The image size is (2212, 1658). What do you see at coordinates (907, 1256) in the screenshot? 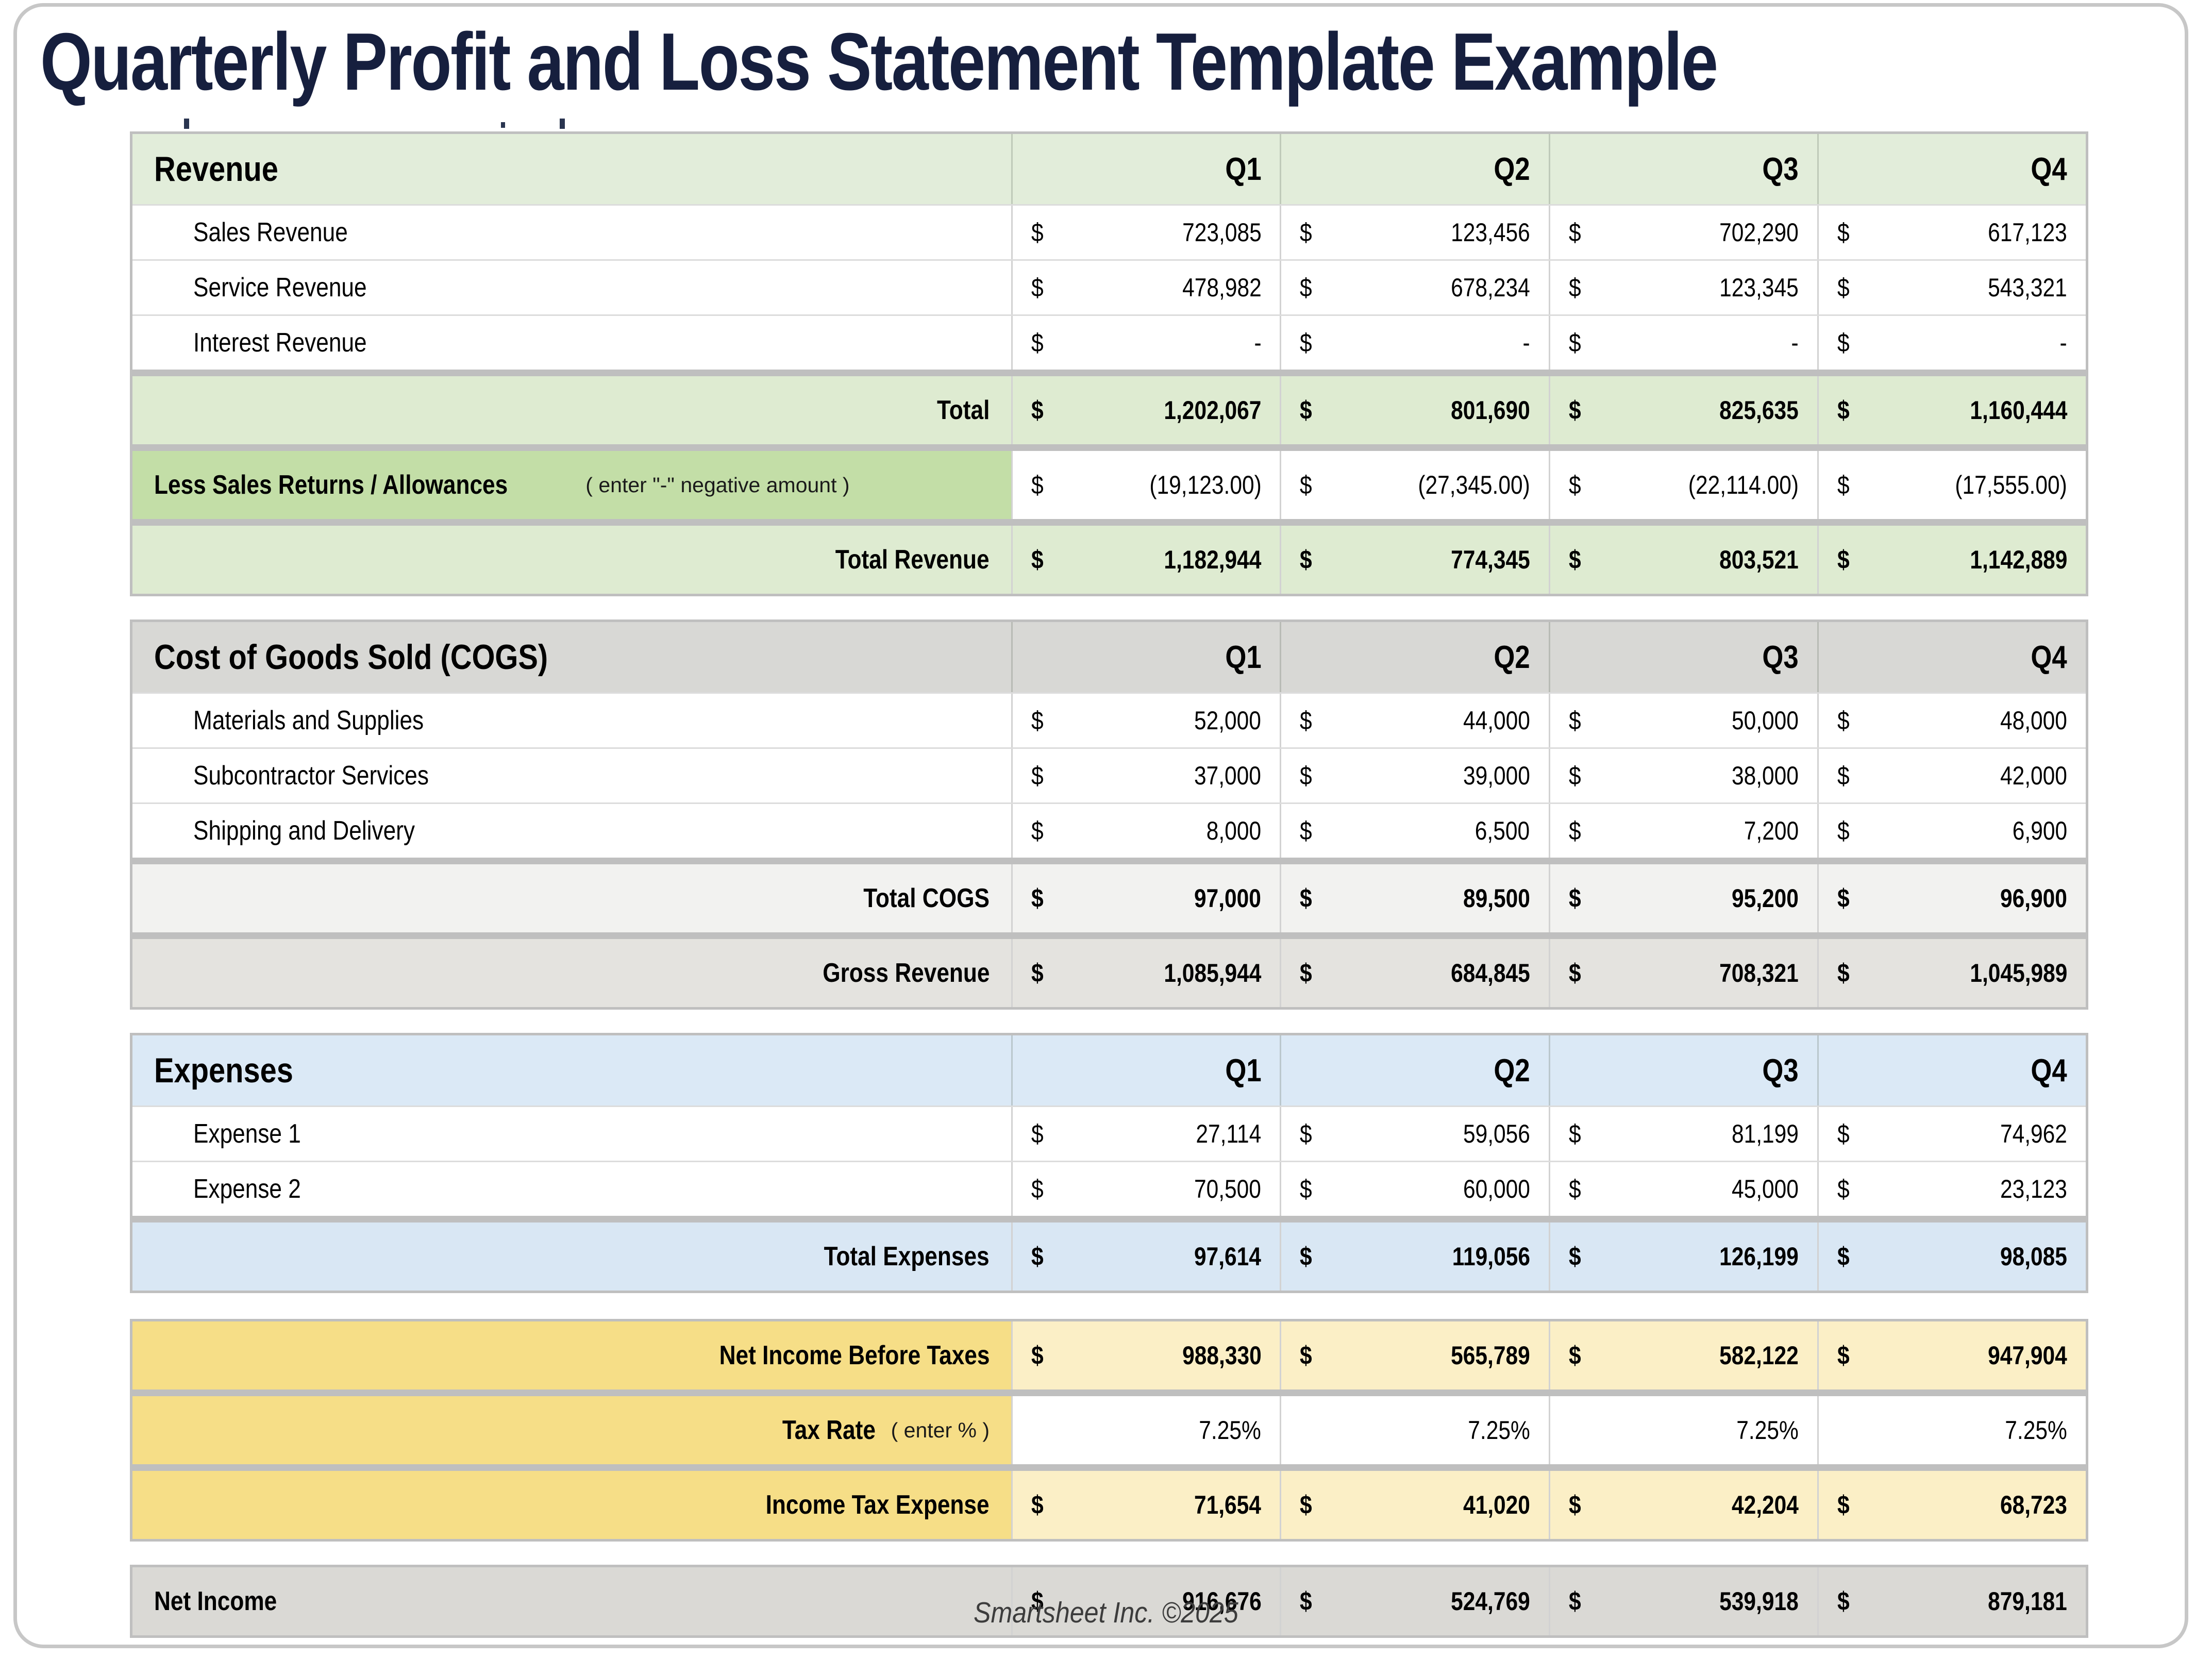
I see `row-label: Total Expenses` at bounding box center [907, 1256].